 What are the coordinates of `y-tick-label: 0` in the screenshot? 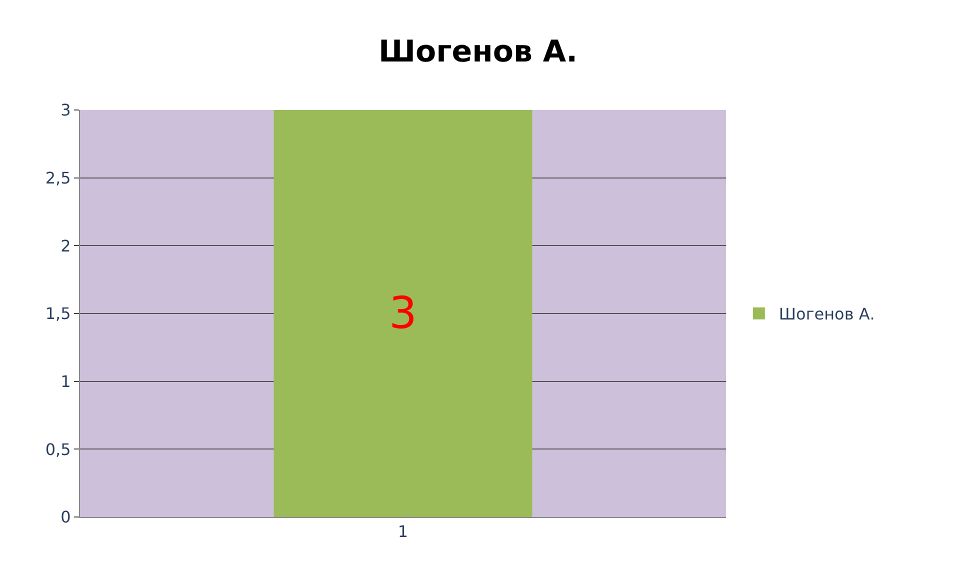 It's located at (65, 517).